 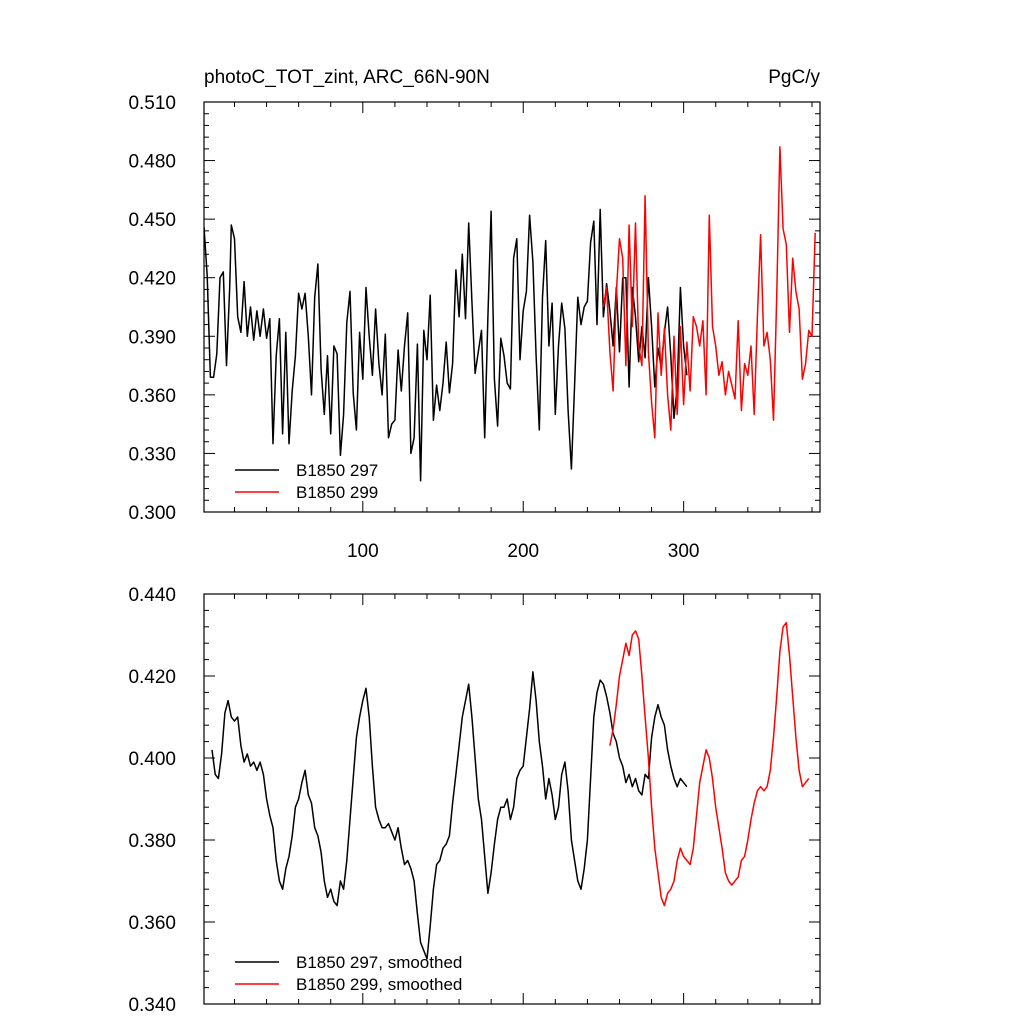 What do you see at coordinates (379, 962) in the screenshot?
I see `legend-label: B1850 297, smoothed` at bounding box center [379, 962].